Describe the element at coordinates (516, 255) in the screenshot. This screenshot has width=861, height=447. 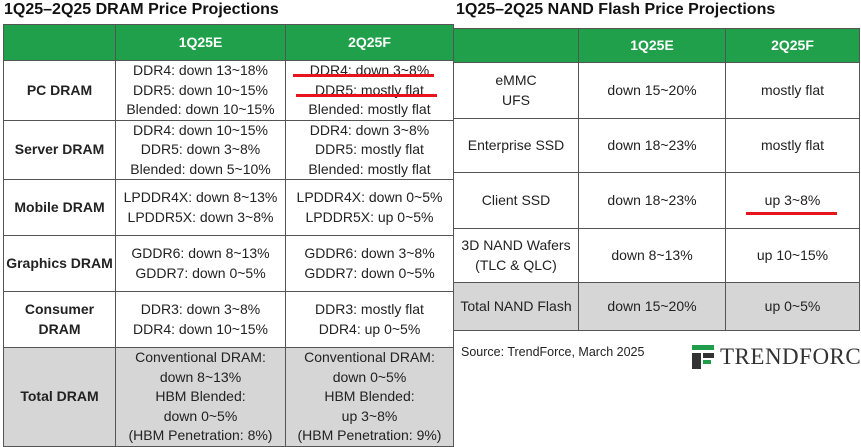
I see `row-label: 3D NAND Wafers (TLC & QLC)` at that location.